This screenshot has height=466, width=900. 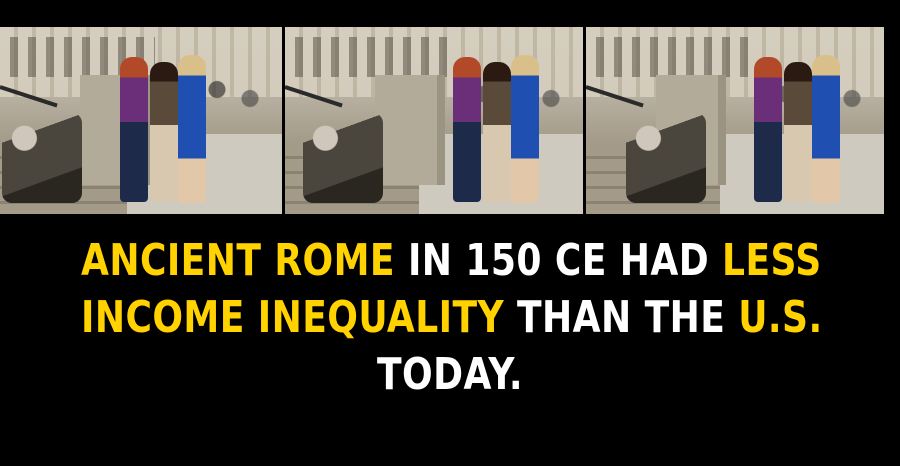 What do you see at coordinates (772, 260) in the screenshot?
I see `highlight-text: LESS` at bounding box center [772, 260].